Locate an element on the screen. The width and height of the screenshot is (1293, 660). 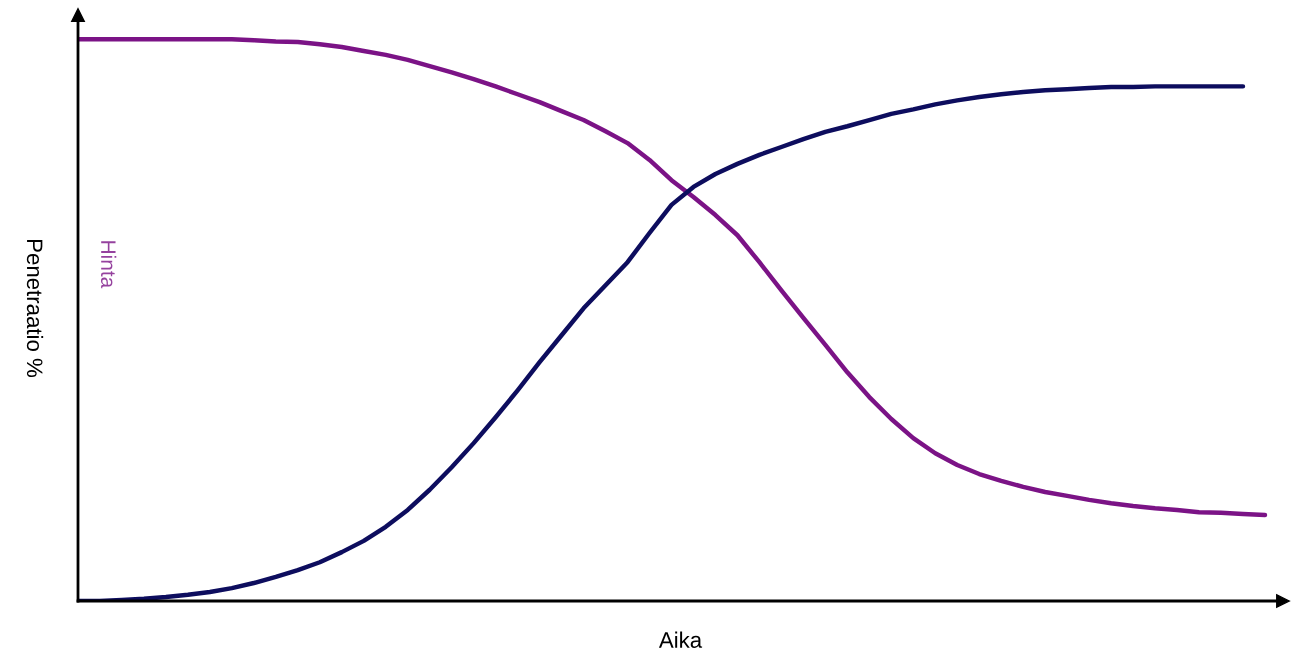
x-axis-title: Aika is located at coordinates (680, 639).